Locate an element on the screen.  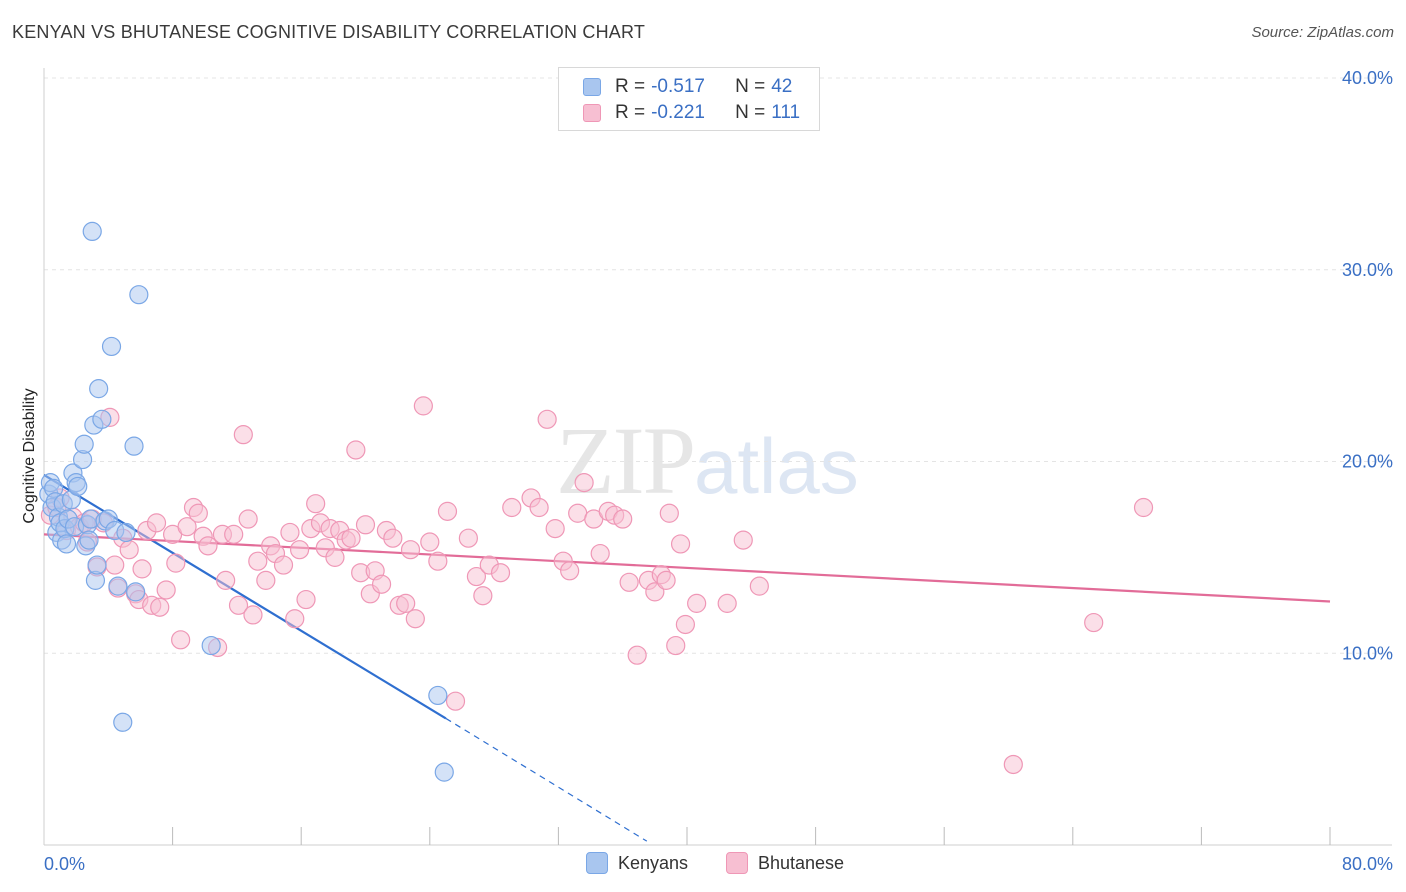
trend-extension-kenyans is located at coordinates (546, 779).